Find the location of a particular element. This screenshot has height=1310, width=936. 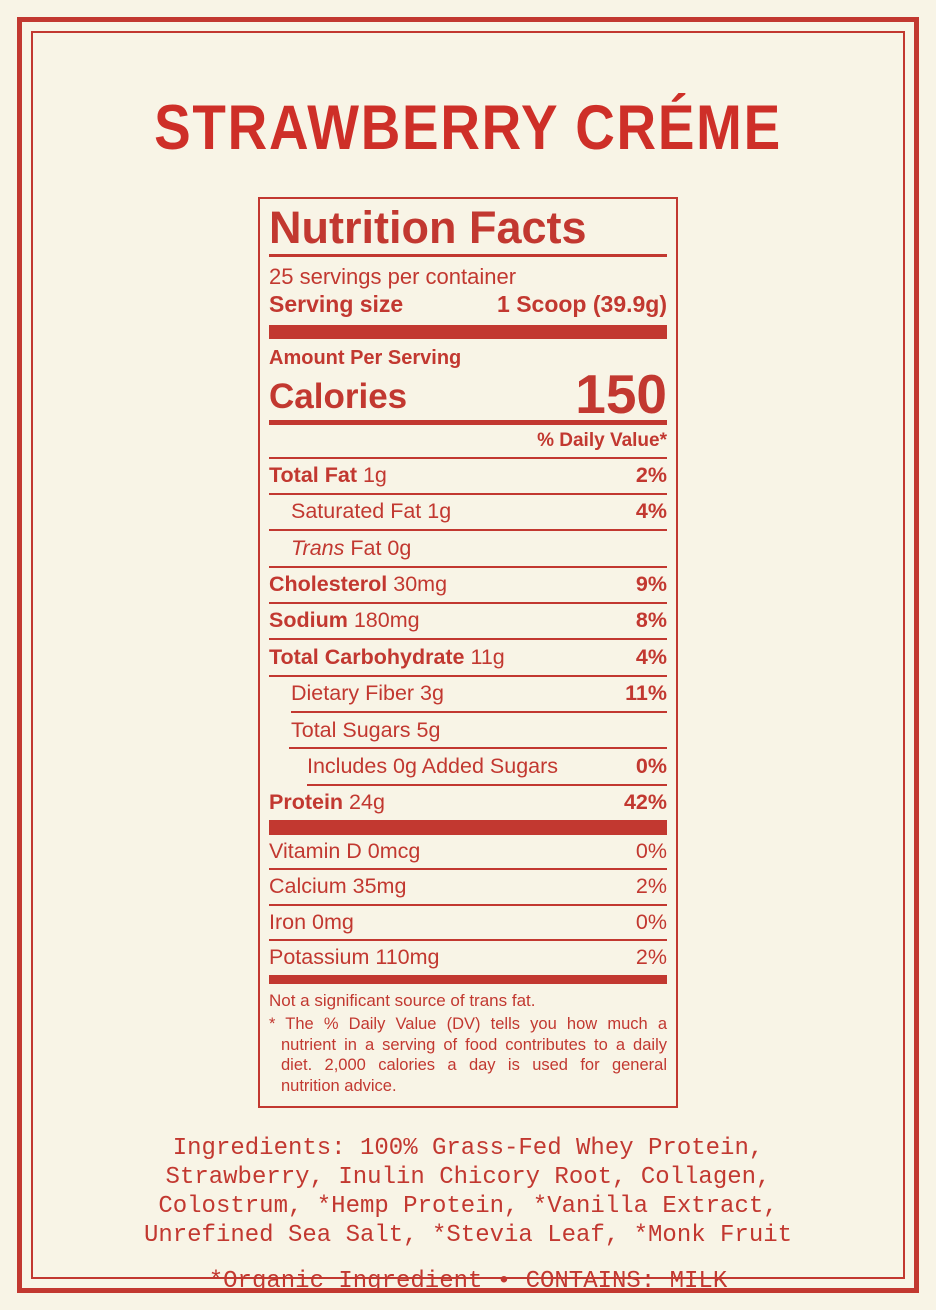

nutrition-facts-heading: Nutrition Facts is located at coordinates (428, 227).